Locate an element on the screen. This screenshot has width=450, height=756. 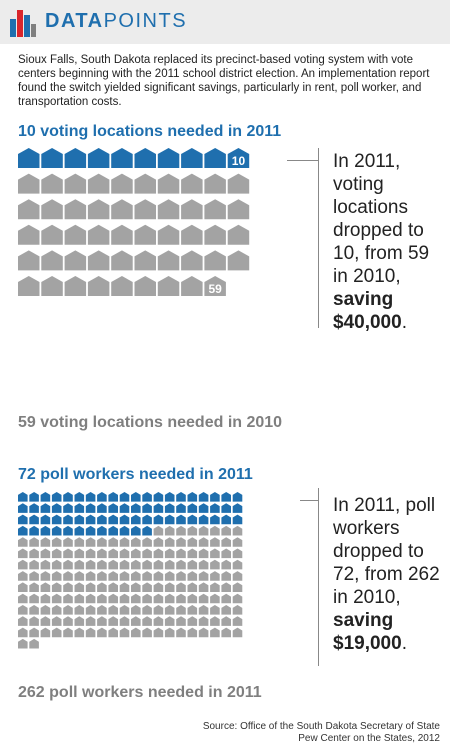
workers-footer: 262 poll workers needed in 2011 is located at coordinates (140, 692).